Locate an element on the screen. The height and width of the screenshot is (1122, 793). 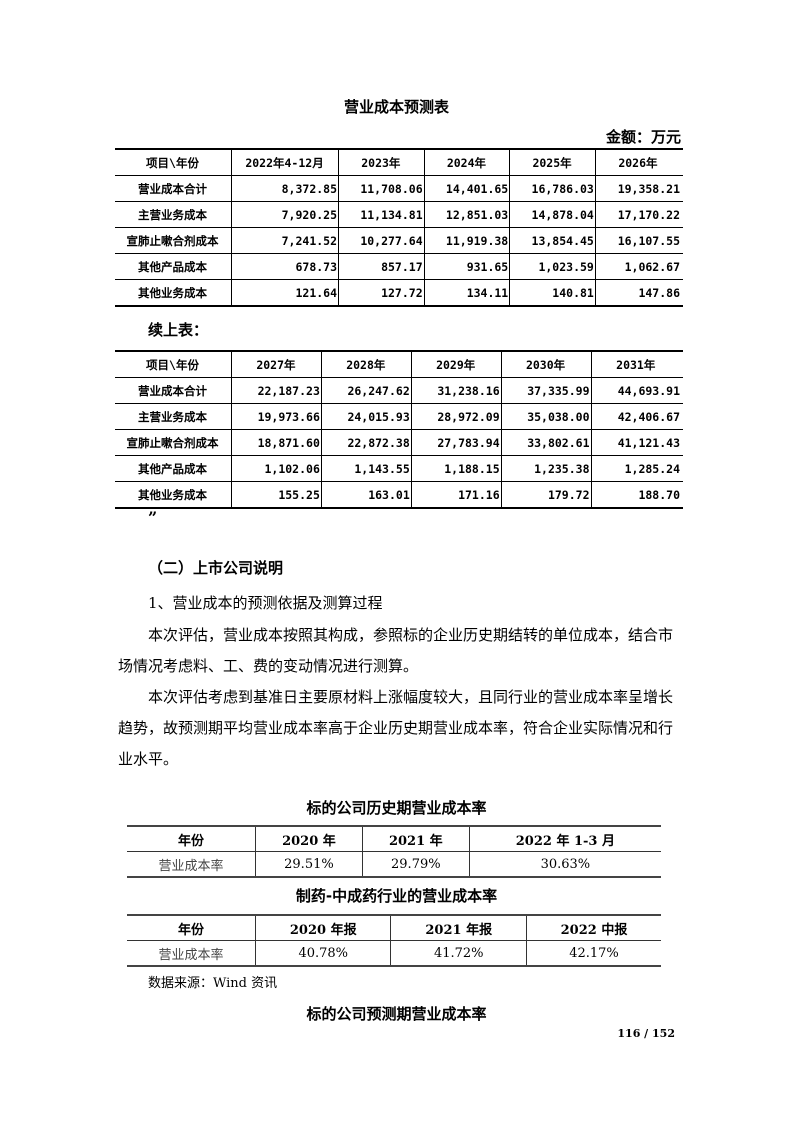
table-cell: 134.11 is located at coordinates (467, 293).